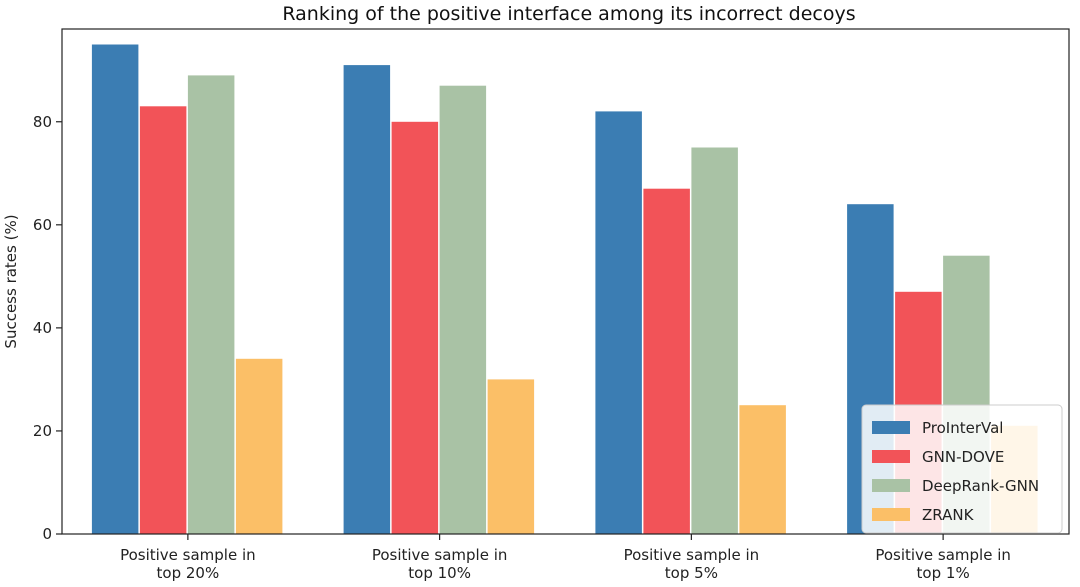 This screenshot has width=1080, height=587. I want to click on y-axis-label: Success rates (%), so click(11, 281).